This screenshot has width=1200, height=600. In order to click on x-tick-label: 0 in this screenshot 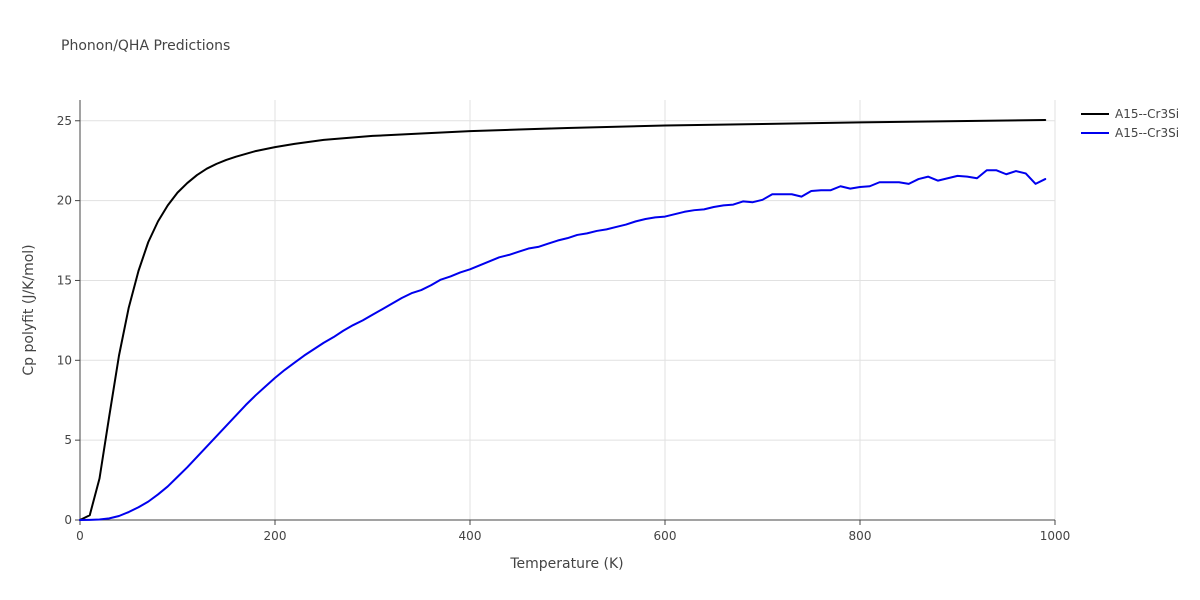, I will do `click(80, 536)`.